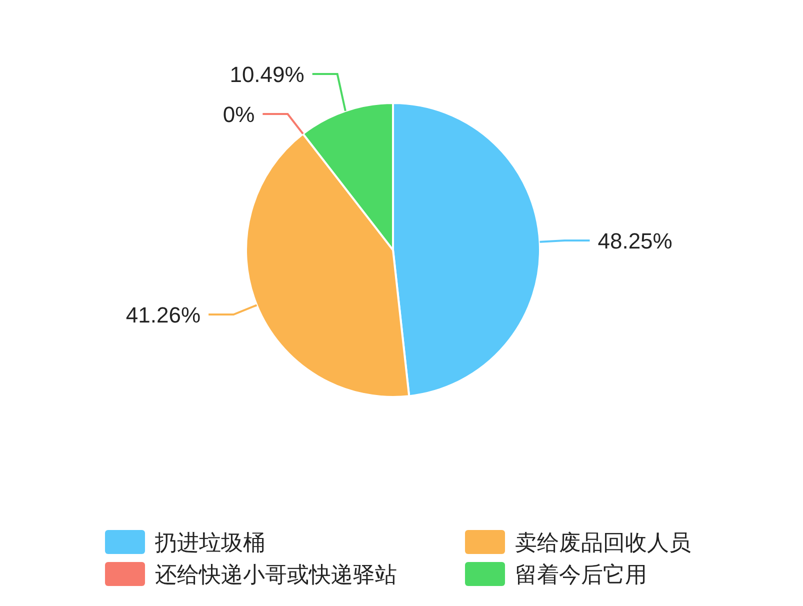  Describe the element at coordinates (163, 315) in the screenshot. I see `data-label: 41.26%` at that location.